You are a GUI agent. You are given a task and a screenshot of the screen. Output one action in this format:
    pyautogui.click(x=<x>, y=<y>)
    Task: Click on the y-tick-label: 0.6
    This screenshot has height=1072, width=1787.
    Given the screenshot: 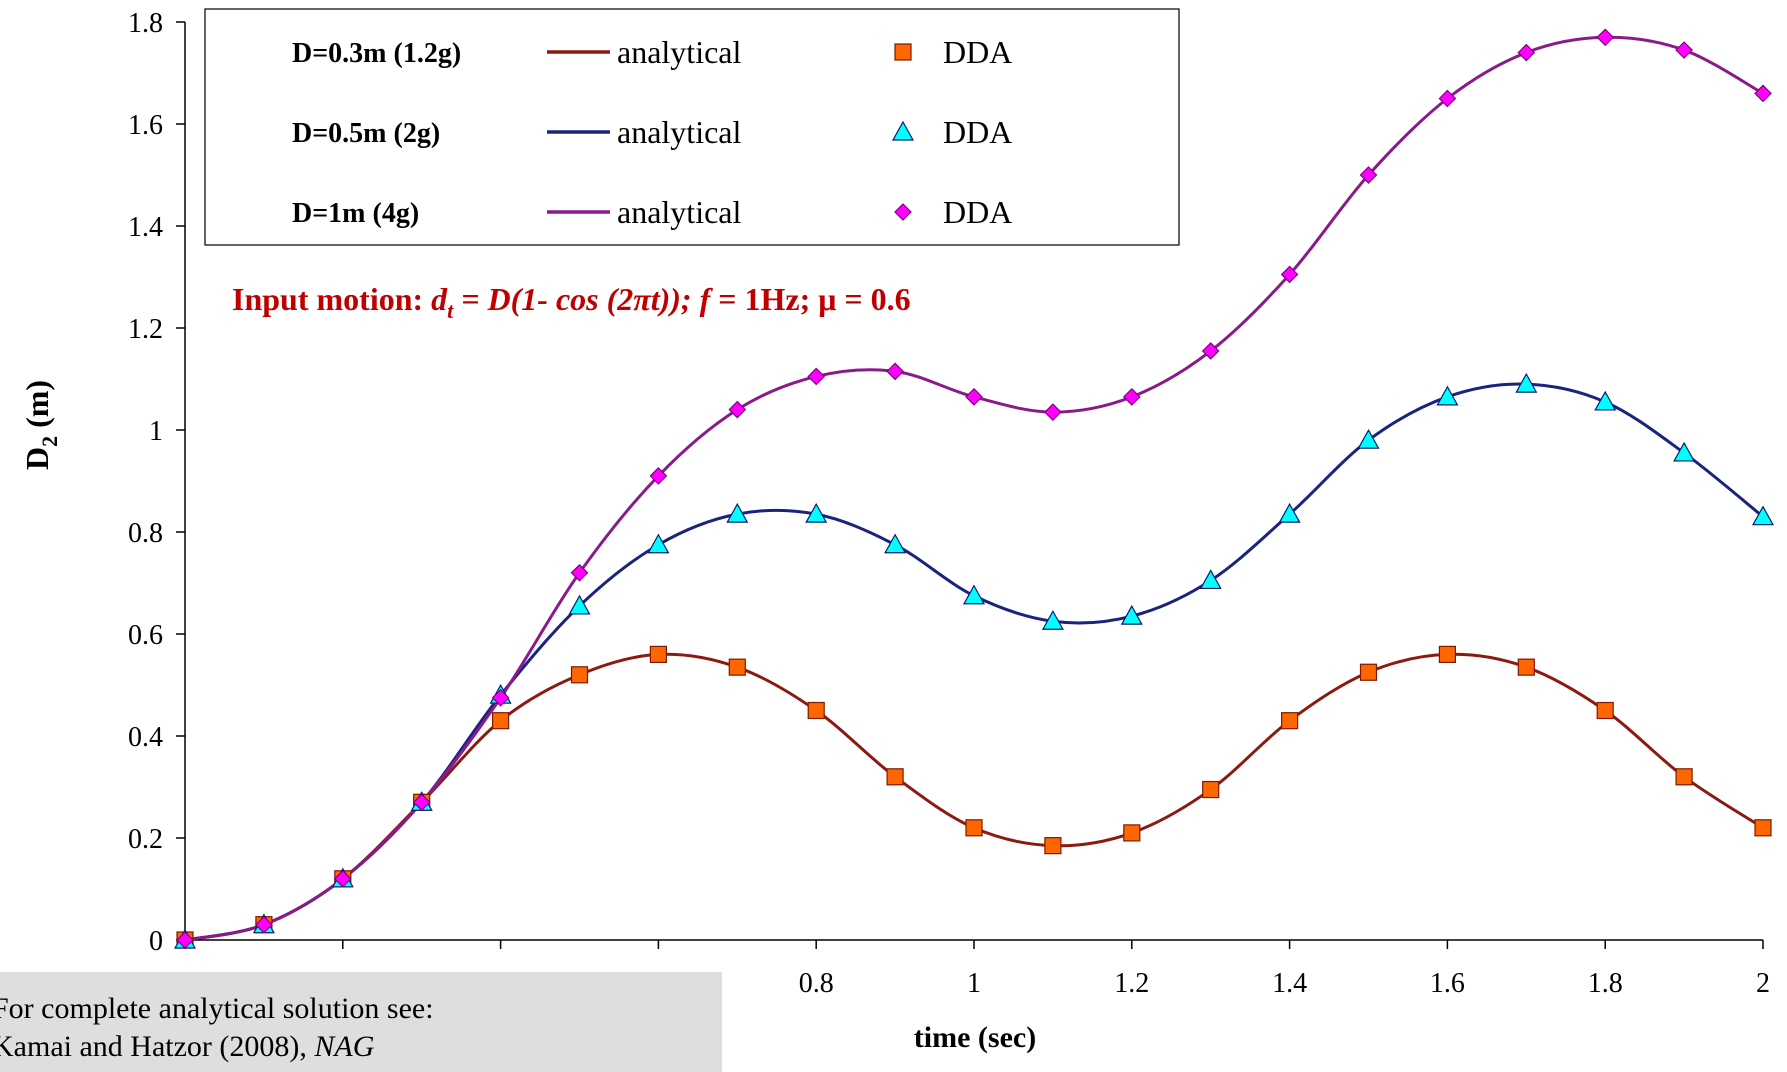 What is the action you would take?
    pyautogui.click(x=145, y=635)
    